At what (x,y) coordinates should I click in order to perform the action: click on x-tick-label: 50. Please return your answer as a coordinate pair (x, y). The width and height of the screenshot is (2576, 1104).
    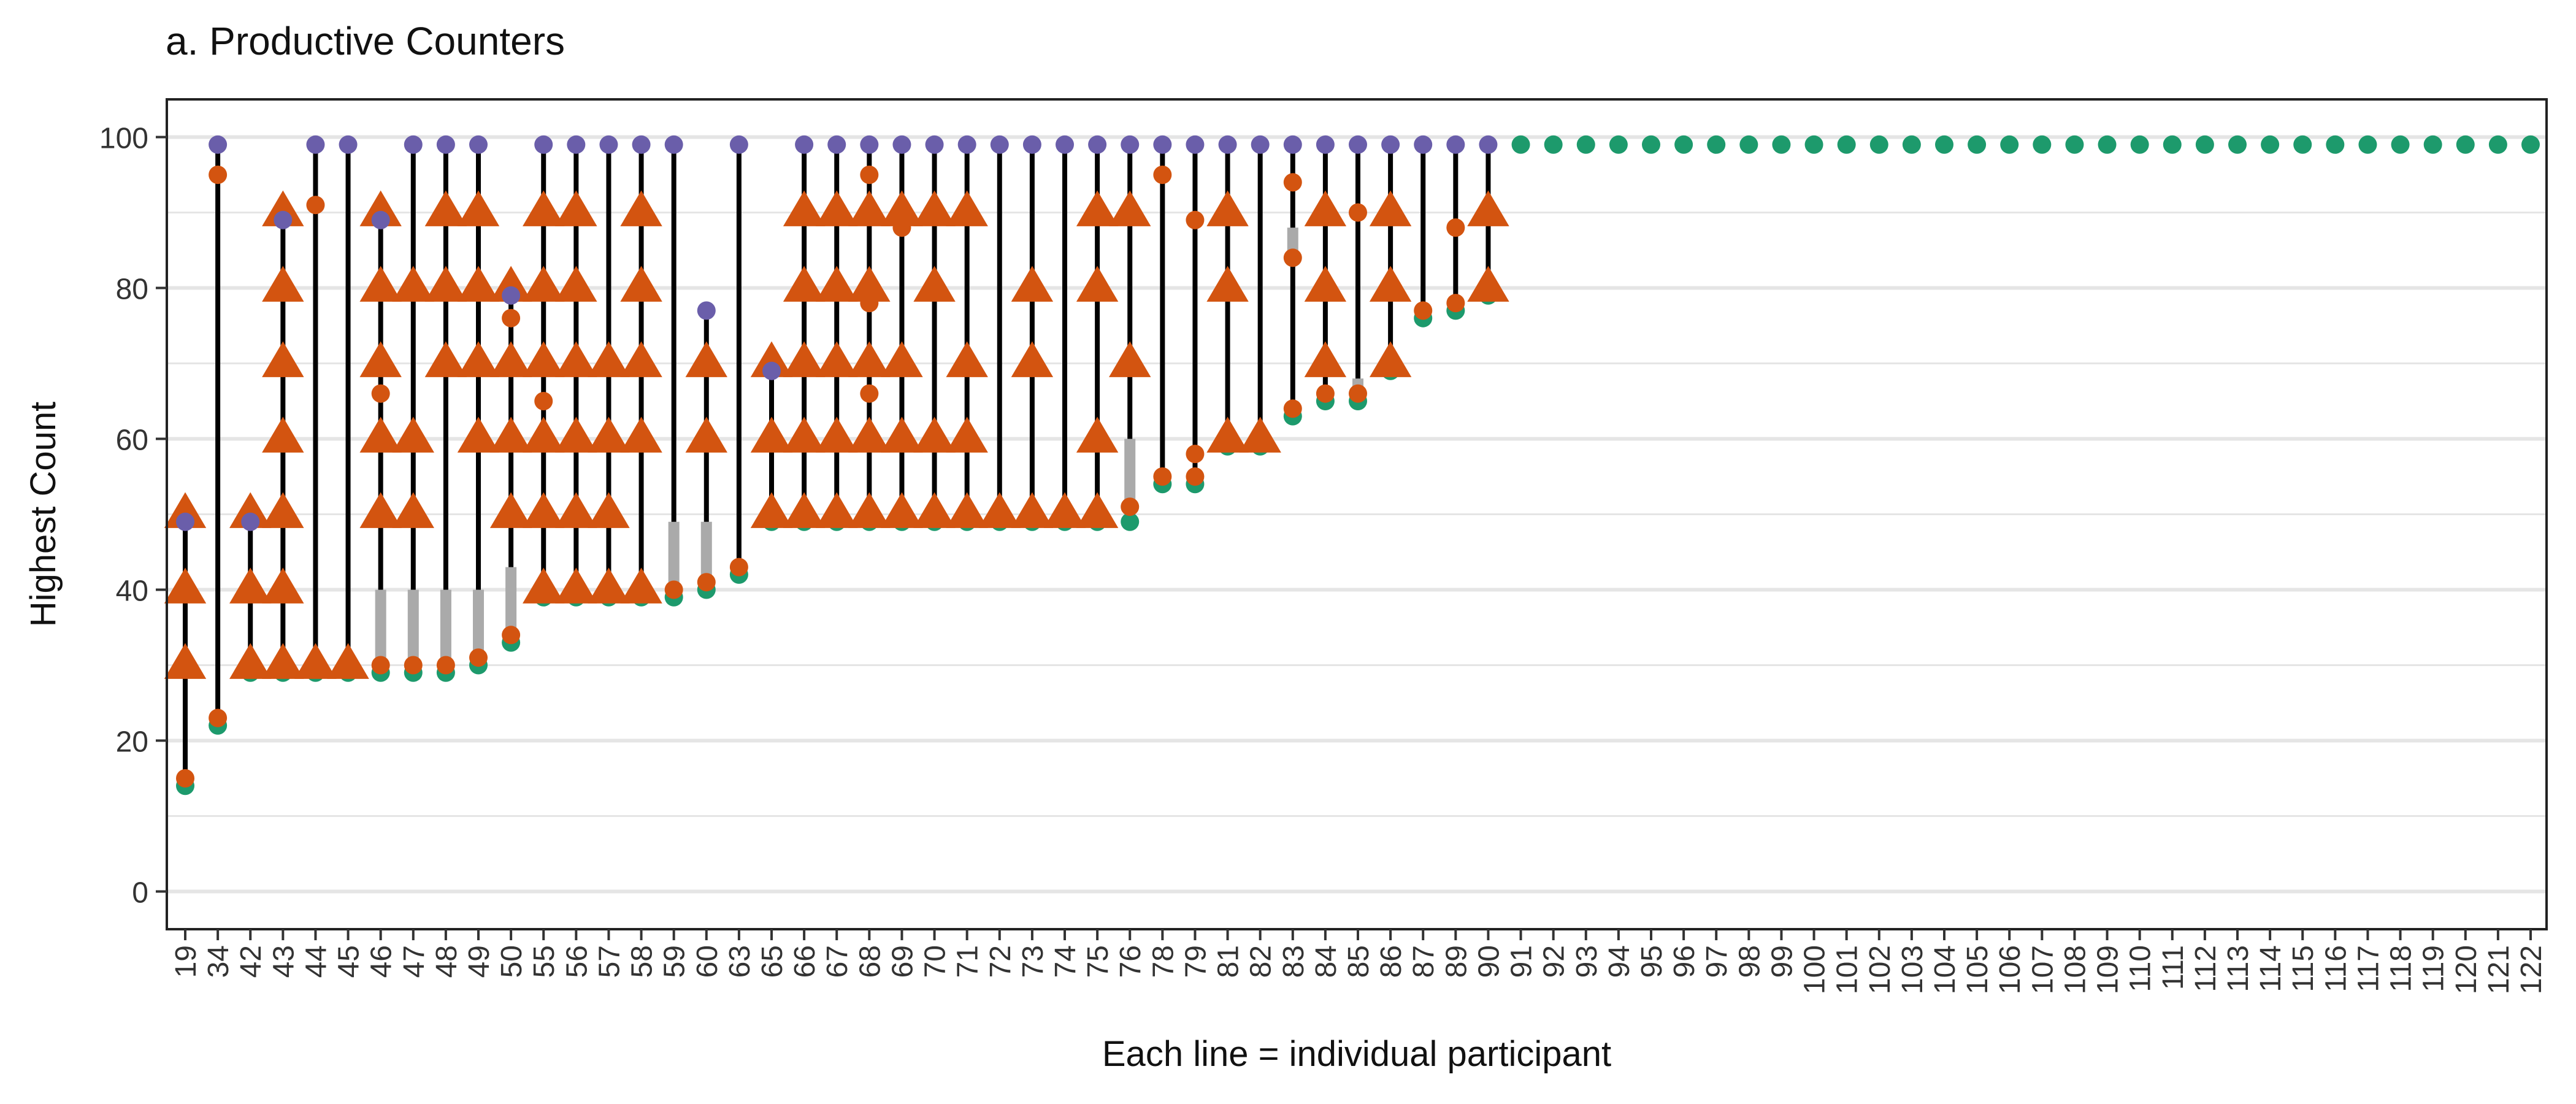
    Looking at the image, I should click on (512, 961).